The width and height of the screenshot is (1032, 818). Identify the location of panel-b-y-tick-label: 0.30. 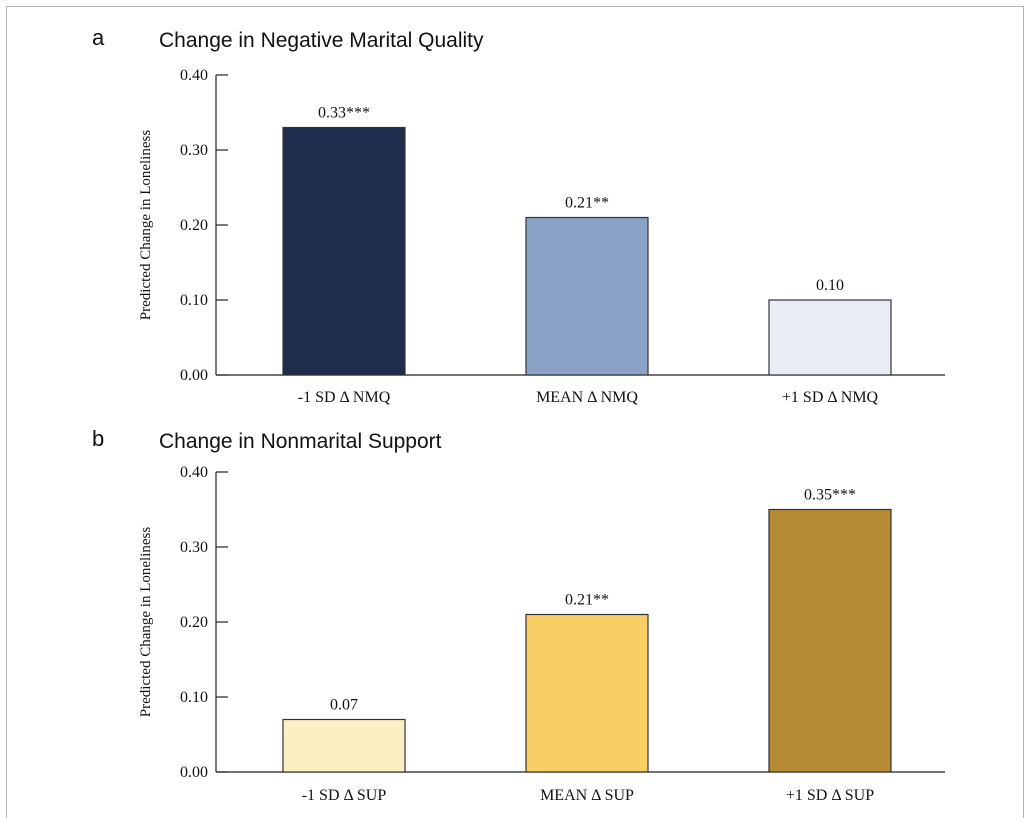
(194, 547).